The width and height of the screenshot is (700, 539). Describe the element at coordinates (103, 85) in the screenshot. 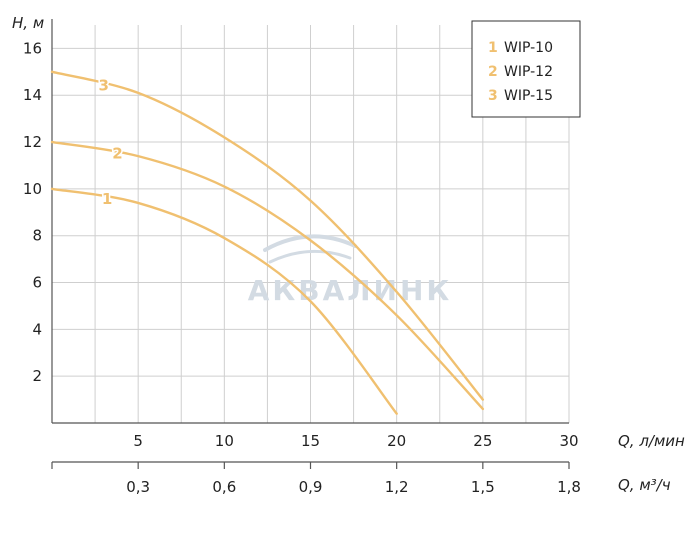

I see `series-curve-label: 3` at that location.